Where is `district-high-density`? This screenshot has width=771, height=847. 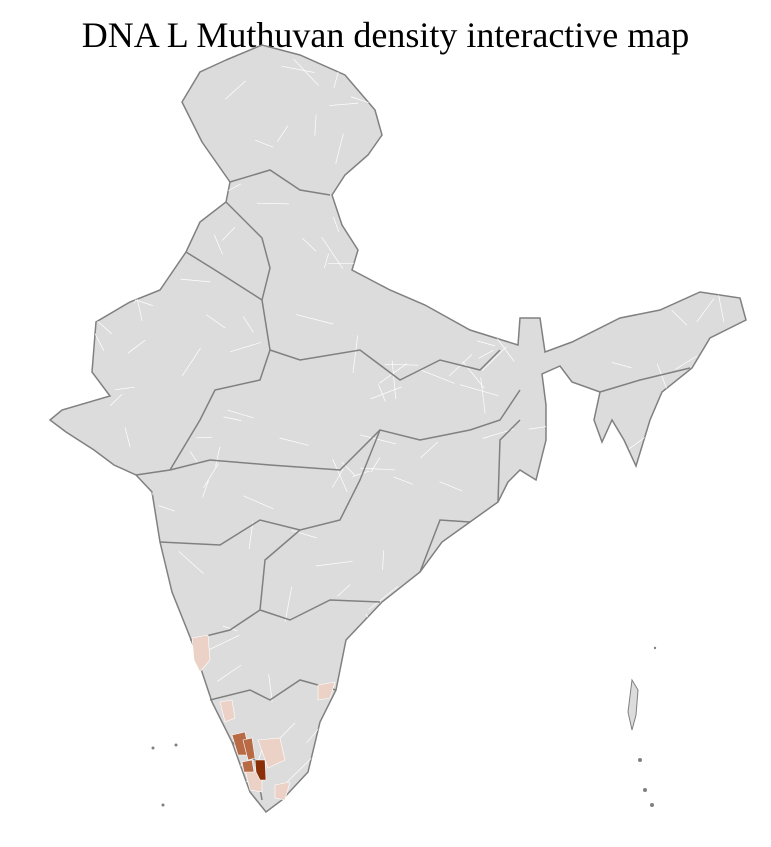 district-high-density is located at coordinates (260, 770).